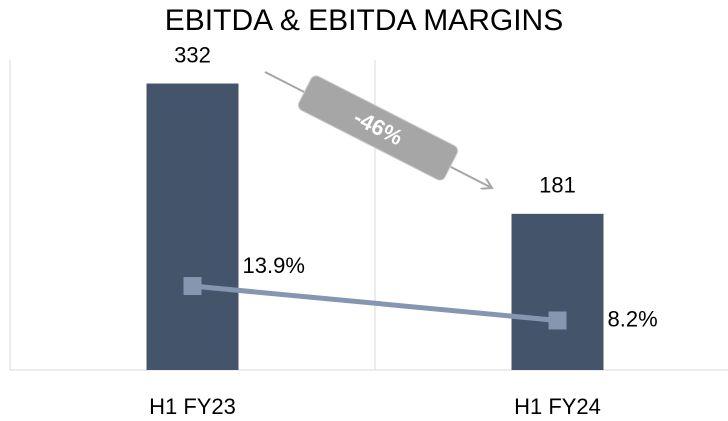 The width and height of the screenshot is (728, 421). I want to click on line, so click(375, 303).